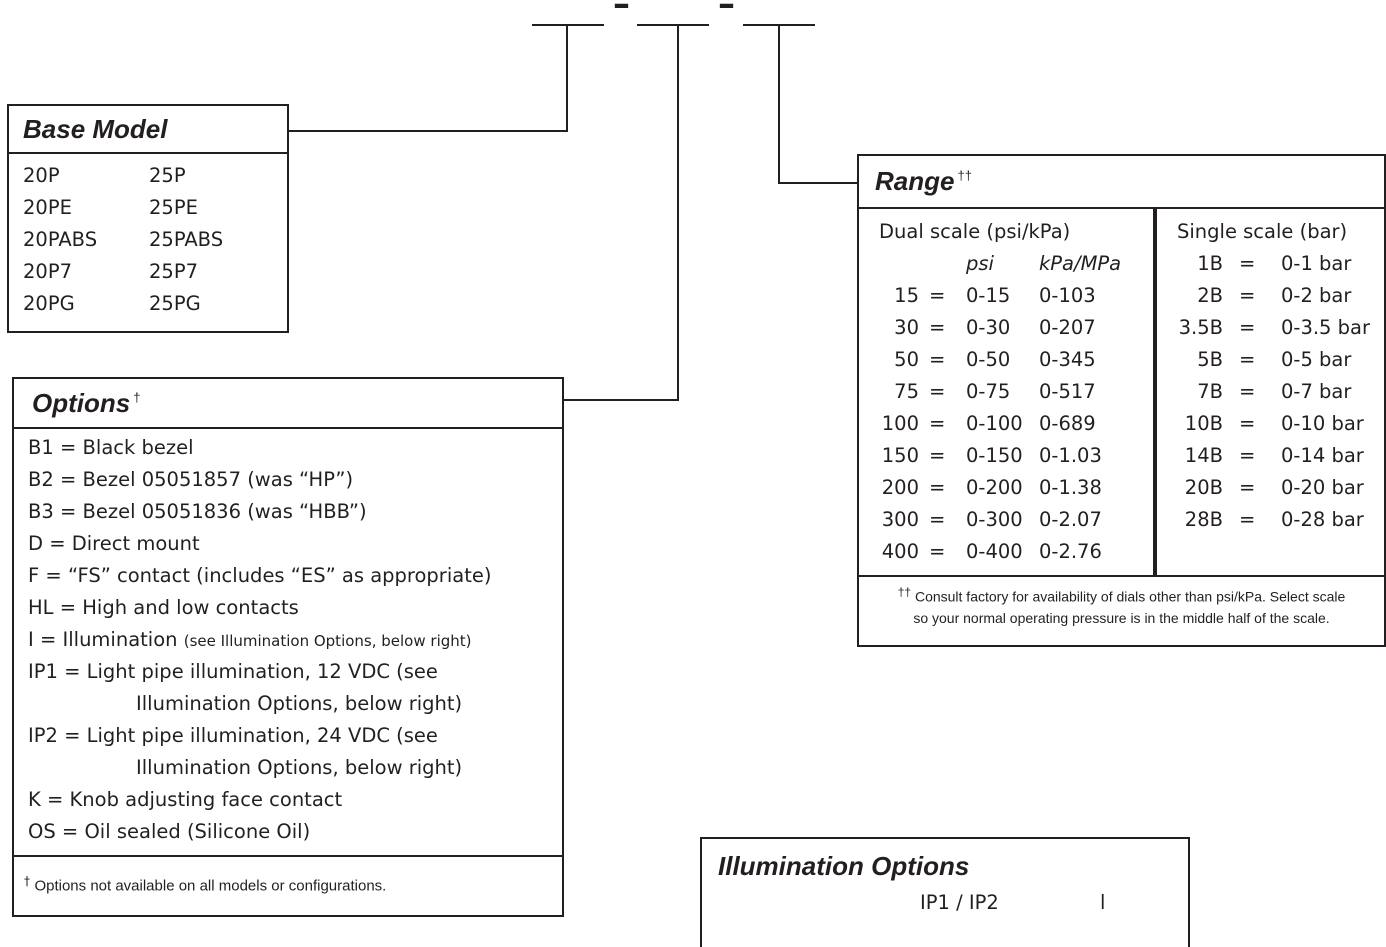 Image resolution: width=1386 pixels, height=947 pixels. Describe the element at coordinates (844, 865) in the screenshot. I see `illumination-title-text: Illumination Options` at that location.